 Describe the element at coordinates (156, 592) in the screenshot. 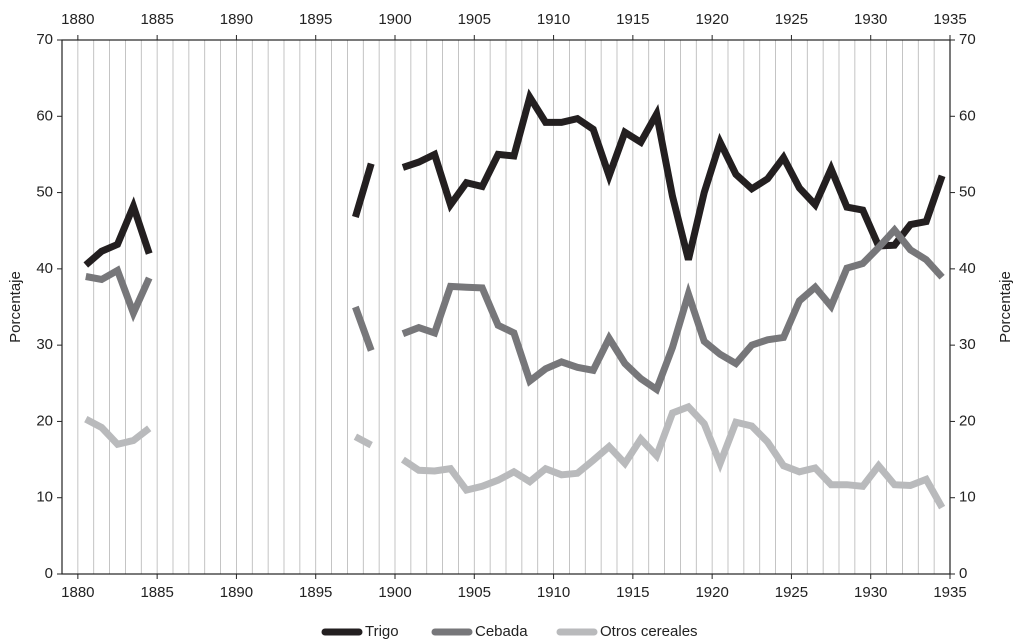

I see `x-tick-label: 1885` at that location.